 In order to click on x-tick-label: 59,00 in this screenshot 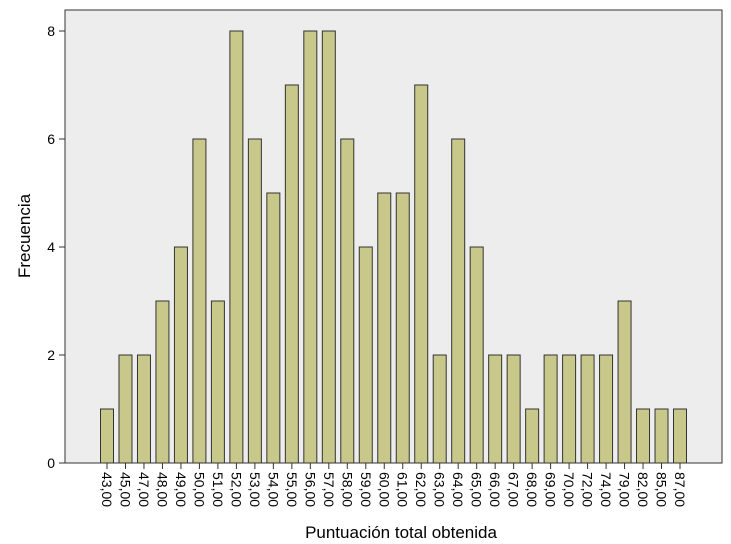, I will do `click(366, 489)`.